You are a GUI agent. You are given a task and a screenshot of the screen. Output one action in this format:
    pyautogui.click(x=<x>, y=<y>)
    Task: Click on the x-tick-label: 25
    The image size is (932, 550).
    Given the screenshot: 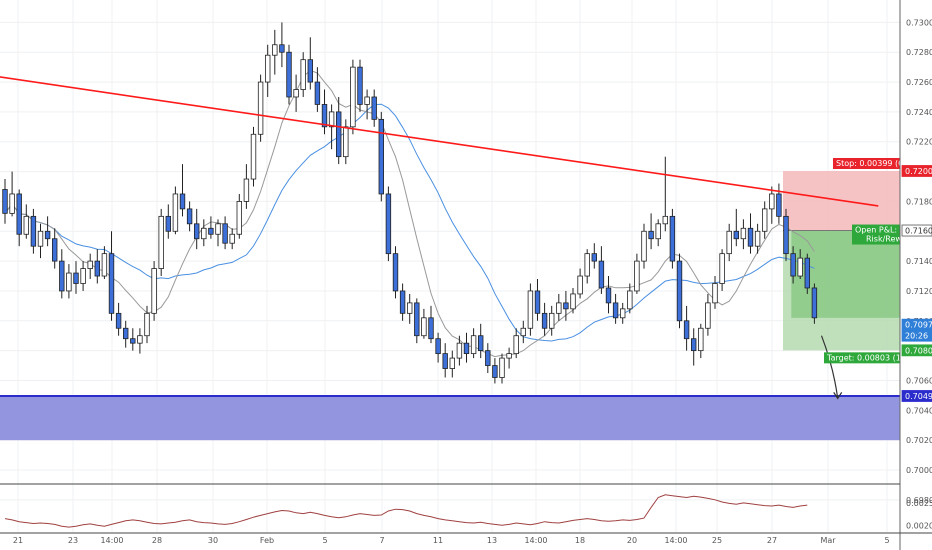 What is the action you would take?
    pyautogui.click(x=717, y=540)
    